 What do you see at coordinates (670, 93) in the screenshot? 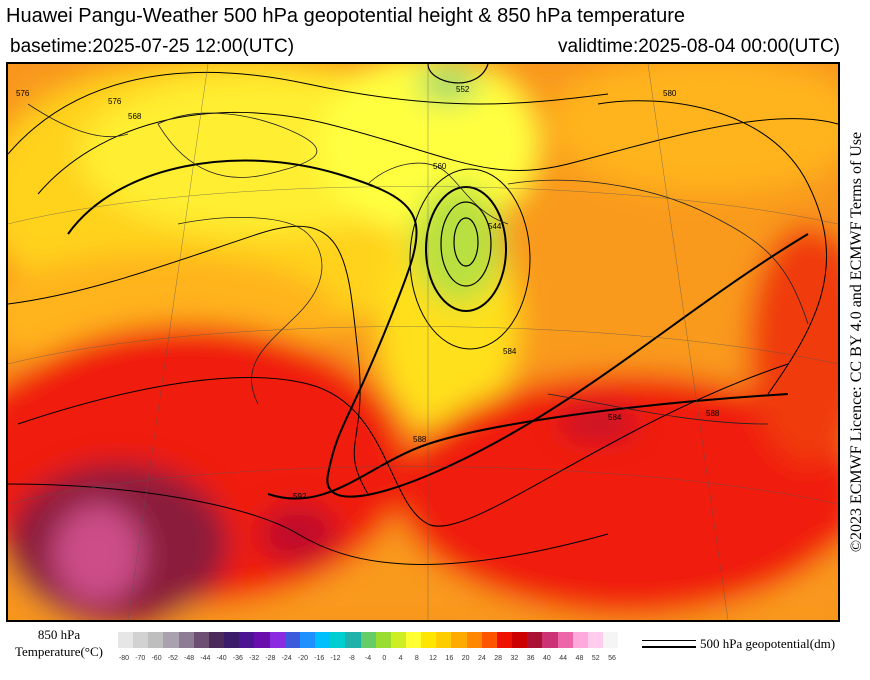
I see `contour-label: 580` at bounding box center [670, 93].